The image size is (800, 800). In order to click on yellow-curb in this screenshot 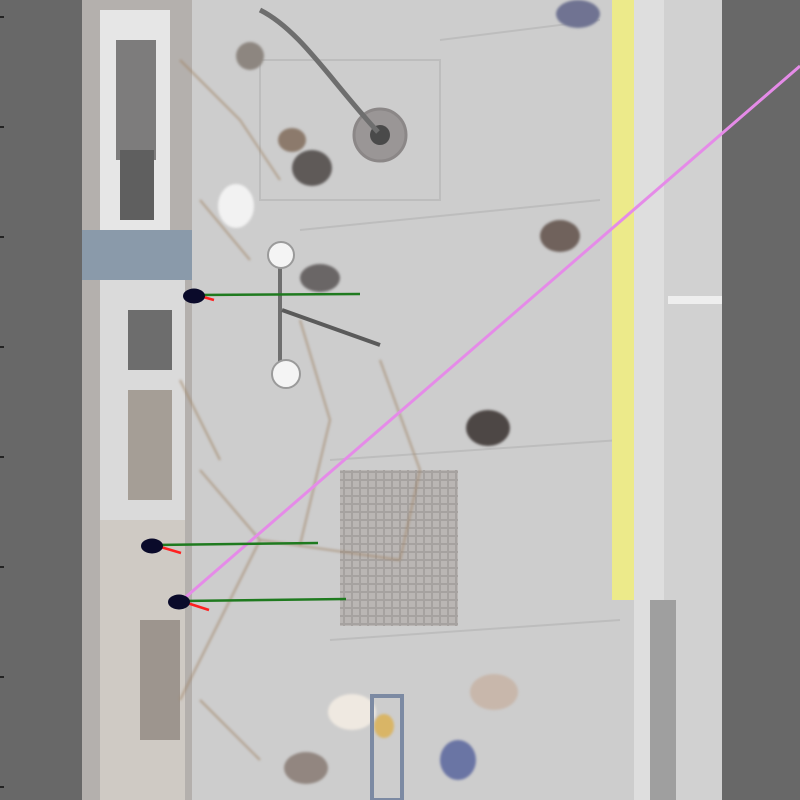, I will do `click(623, 300)`.